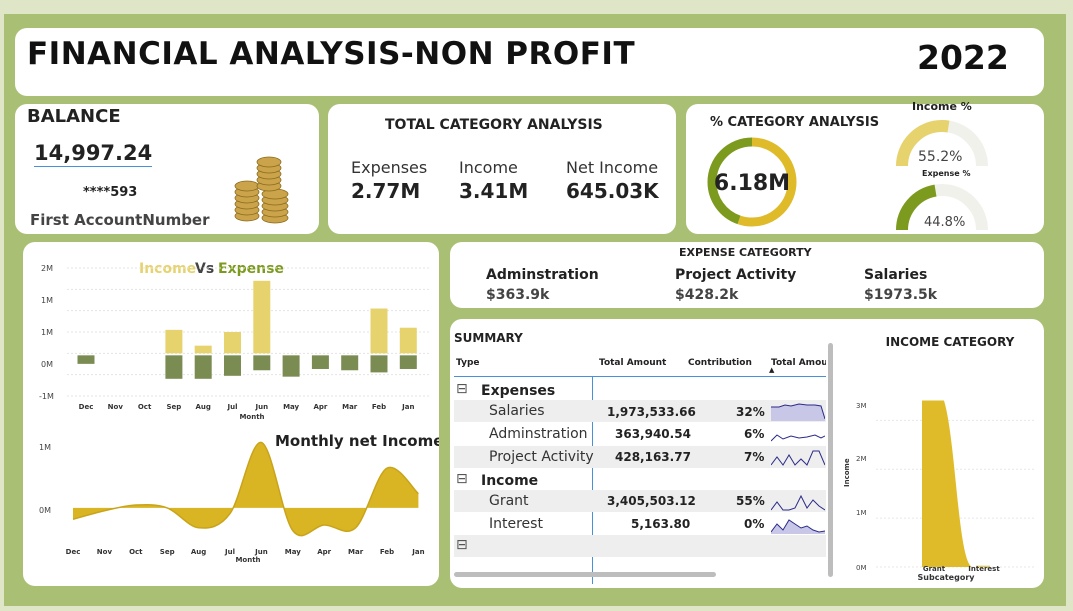 This screenshot has width=1073, height=611. Describe the element at coordinates (947, 483) in the screenshot. I see `grant-bar` at that location.